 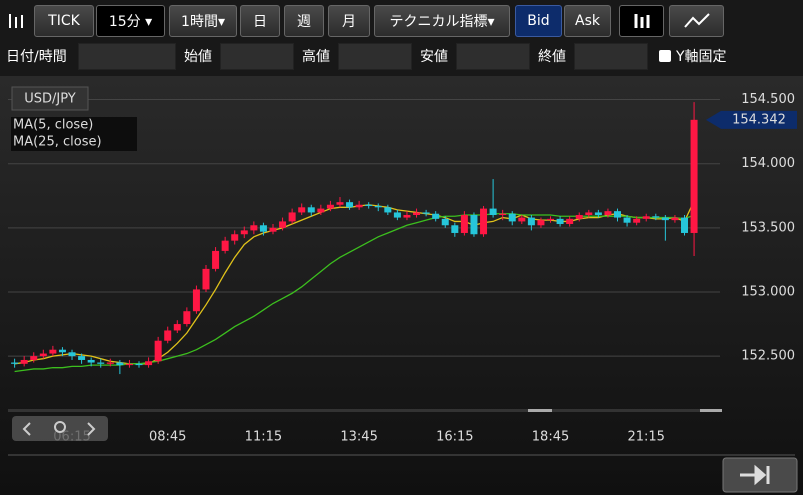 I want to click on y-tick-label: 154.500, so click(x=768, y=99).